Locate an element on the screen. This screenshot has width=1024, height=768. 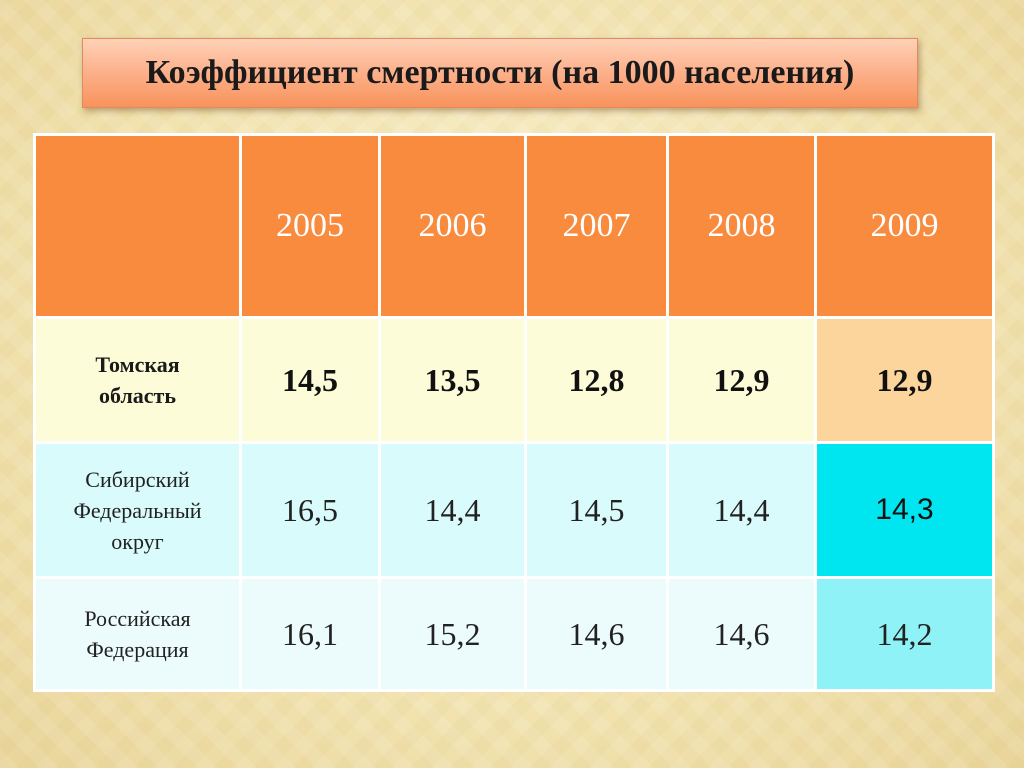
value-cell: 12,8 is located at coordinates (596, 380).